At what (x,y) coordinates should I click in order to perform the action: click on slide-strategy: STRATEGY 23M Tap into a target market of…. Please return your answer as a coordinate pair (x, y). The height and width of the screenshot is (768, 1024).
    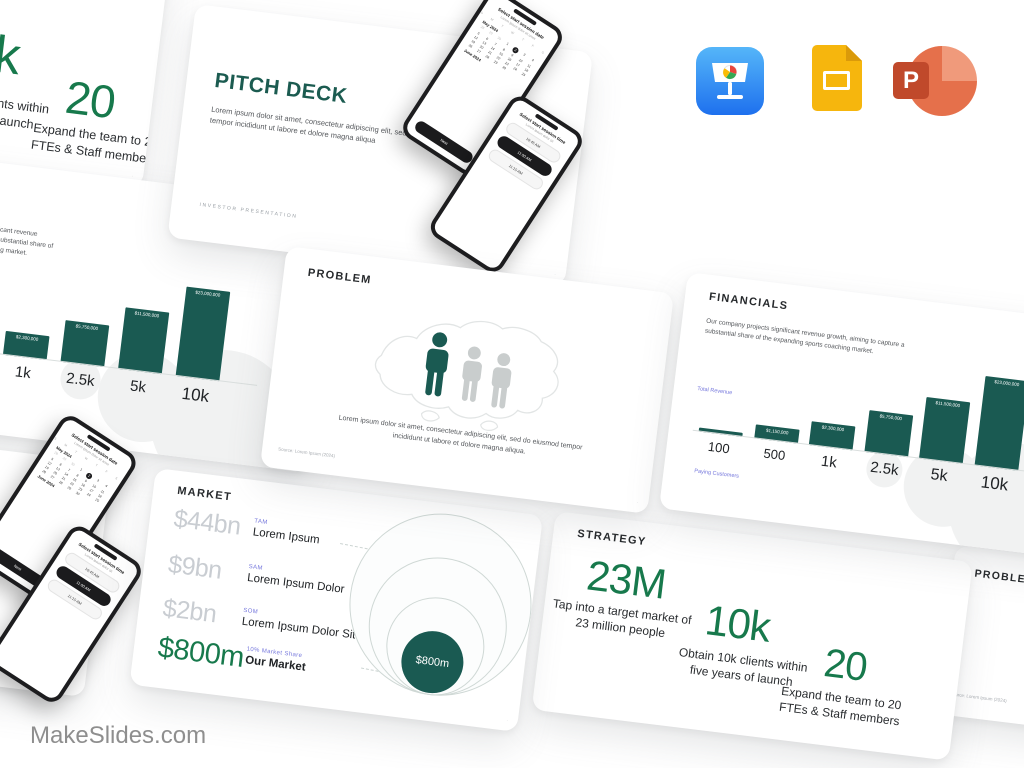
    Looking at the image, I should click on (752, 636).